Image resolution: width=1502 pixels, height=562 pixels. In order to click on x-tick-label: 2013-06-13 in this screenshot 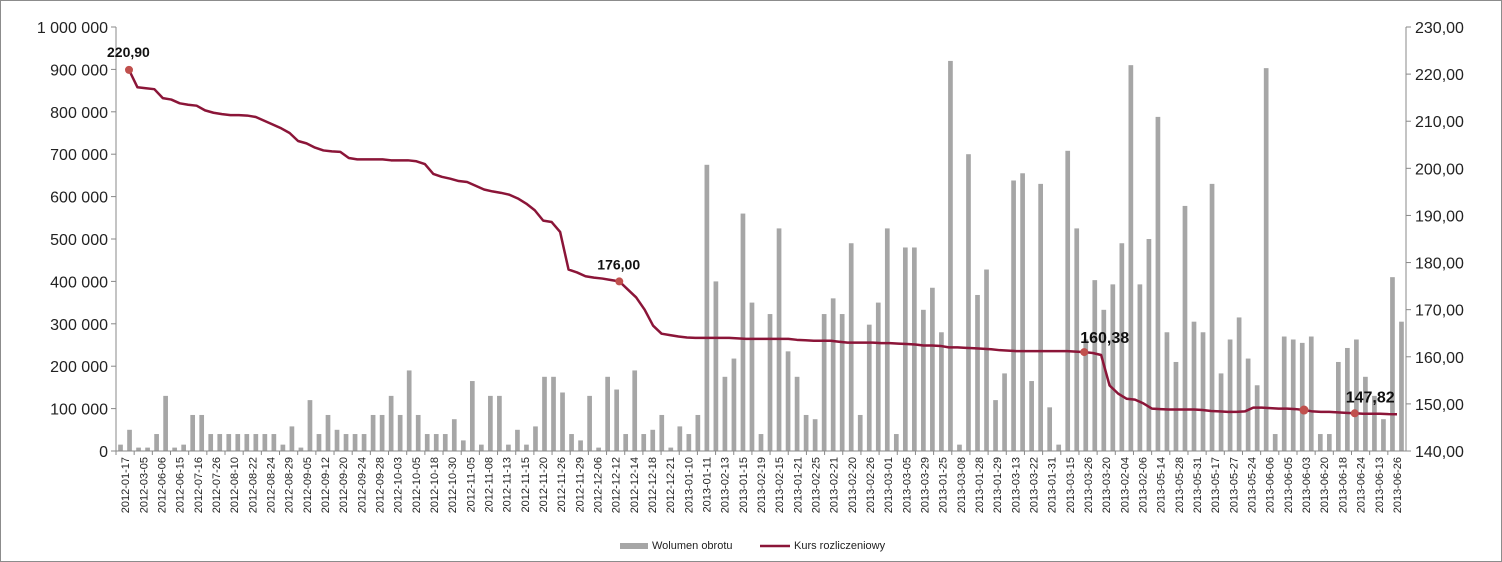, I will do `click(1380, 485)`.